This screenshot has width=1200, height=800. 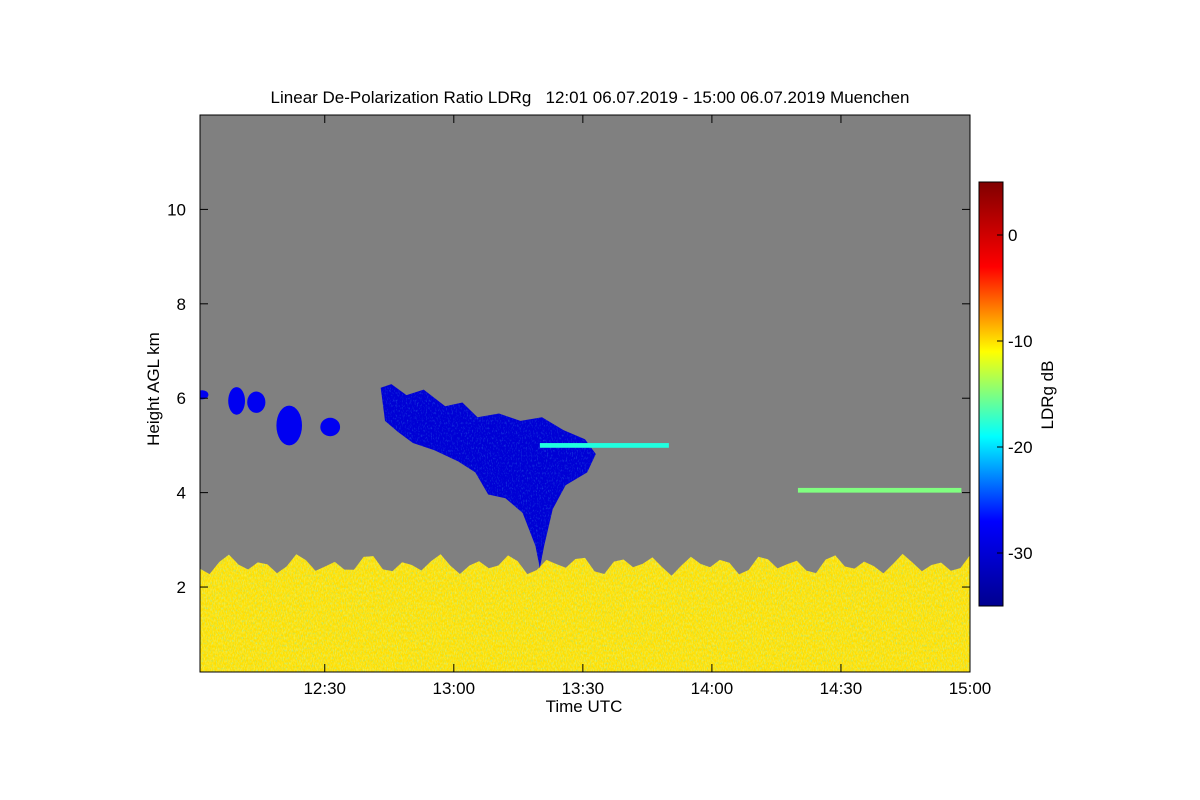 I want to click on x-tick-label: 14:30, so click(x=841, y=688).